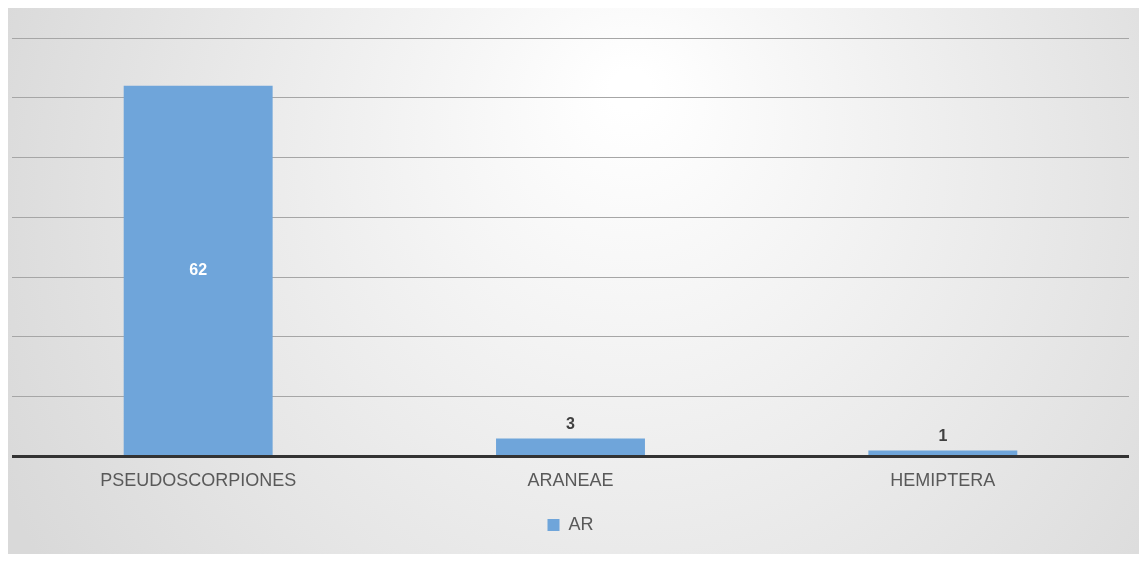 The image size is (1147, 562). Describe the element at coordinates (198, 269) in the screenshot. I see `data-label: 62` at that location.